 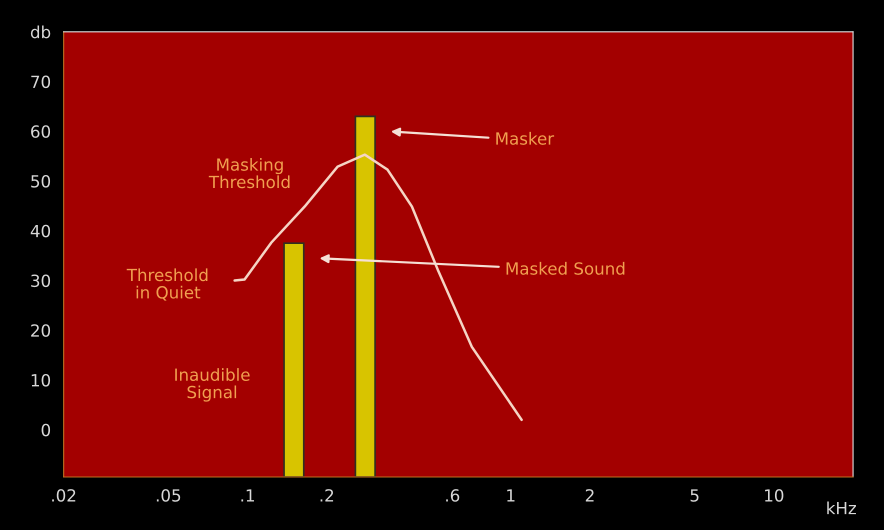 What do you see at coordinates (40, 82) in the screenshot?
I see `y-tick-label: 70` at bounding box center [40, 82].